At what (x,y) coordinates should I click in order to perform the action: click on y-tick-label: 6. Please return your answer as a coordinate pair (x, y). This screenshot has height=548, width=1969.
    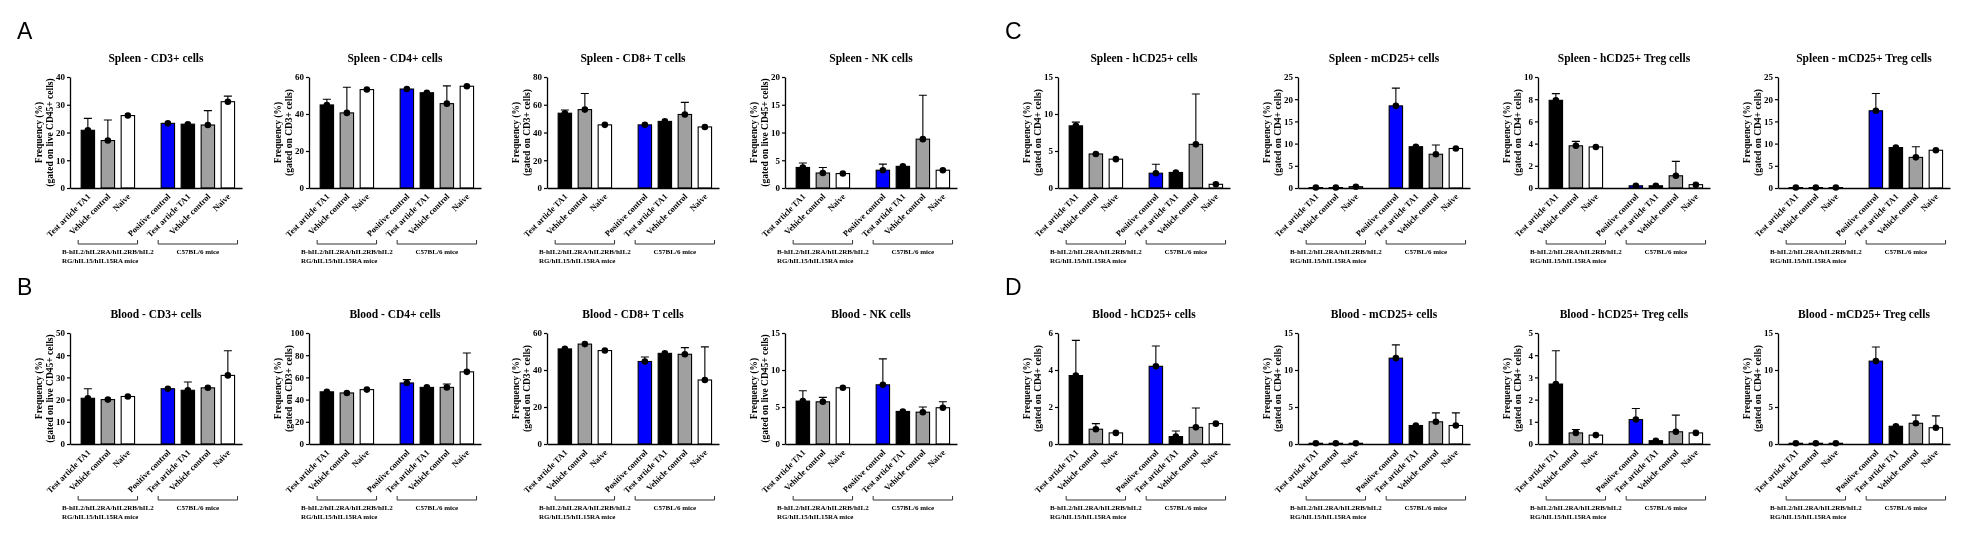
    Looking at the image, I should click on (1051, 333).